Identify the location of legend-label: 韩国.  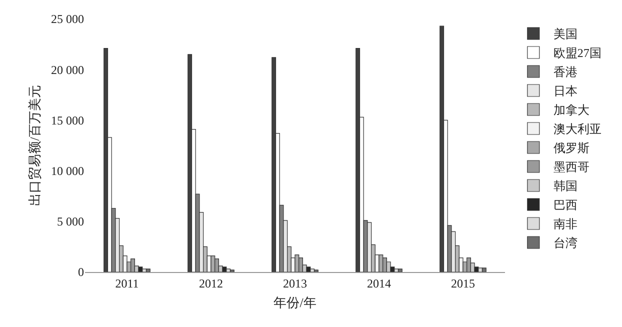
(565, 186).